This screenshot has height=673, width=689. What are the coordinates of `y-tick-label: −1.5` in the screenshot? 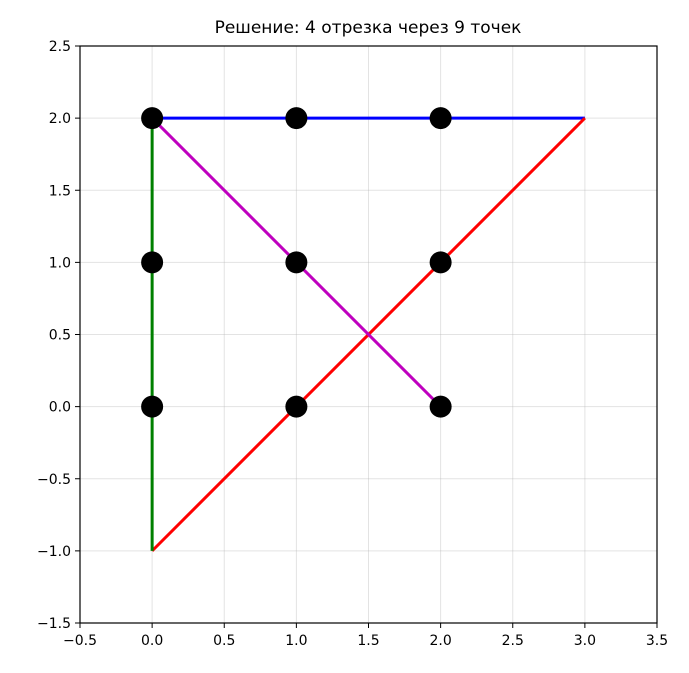 It's located at (54, 624).